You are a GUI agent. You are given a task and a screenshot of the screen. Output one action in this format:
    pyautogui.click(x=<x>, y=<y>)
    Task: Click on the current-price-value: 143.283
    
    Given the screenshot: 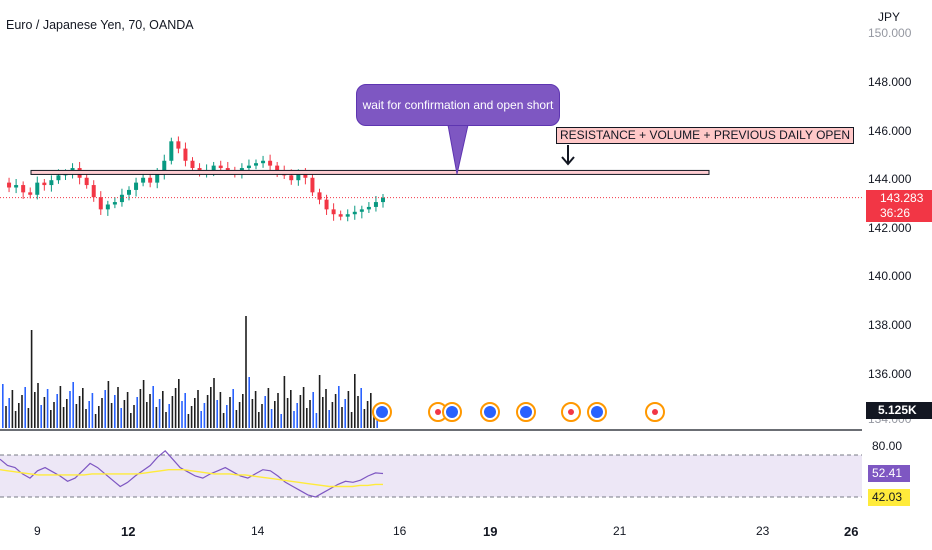 What is the action you would take?
    pyautogui.click(x=902, y=198)
    